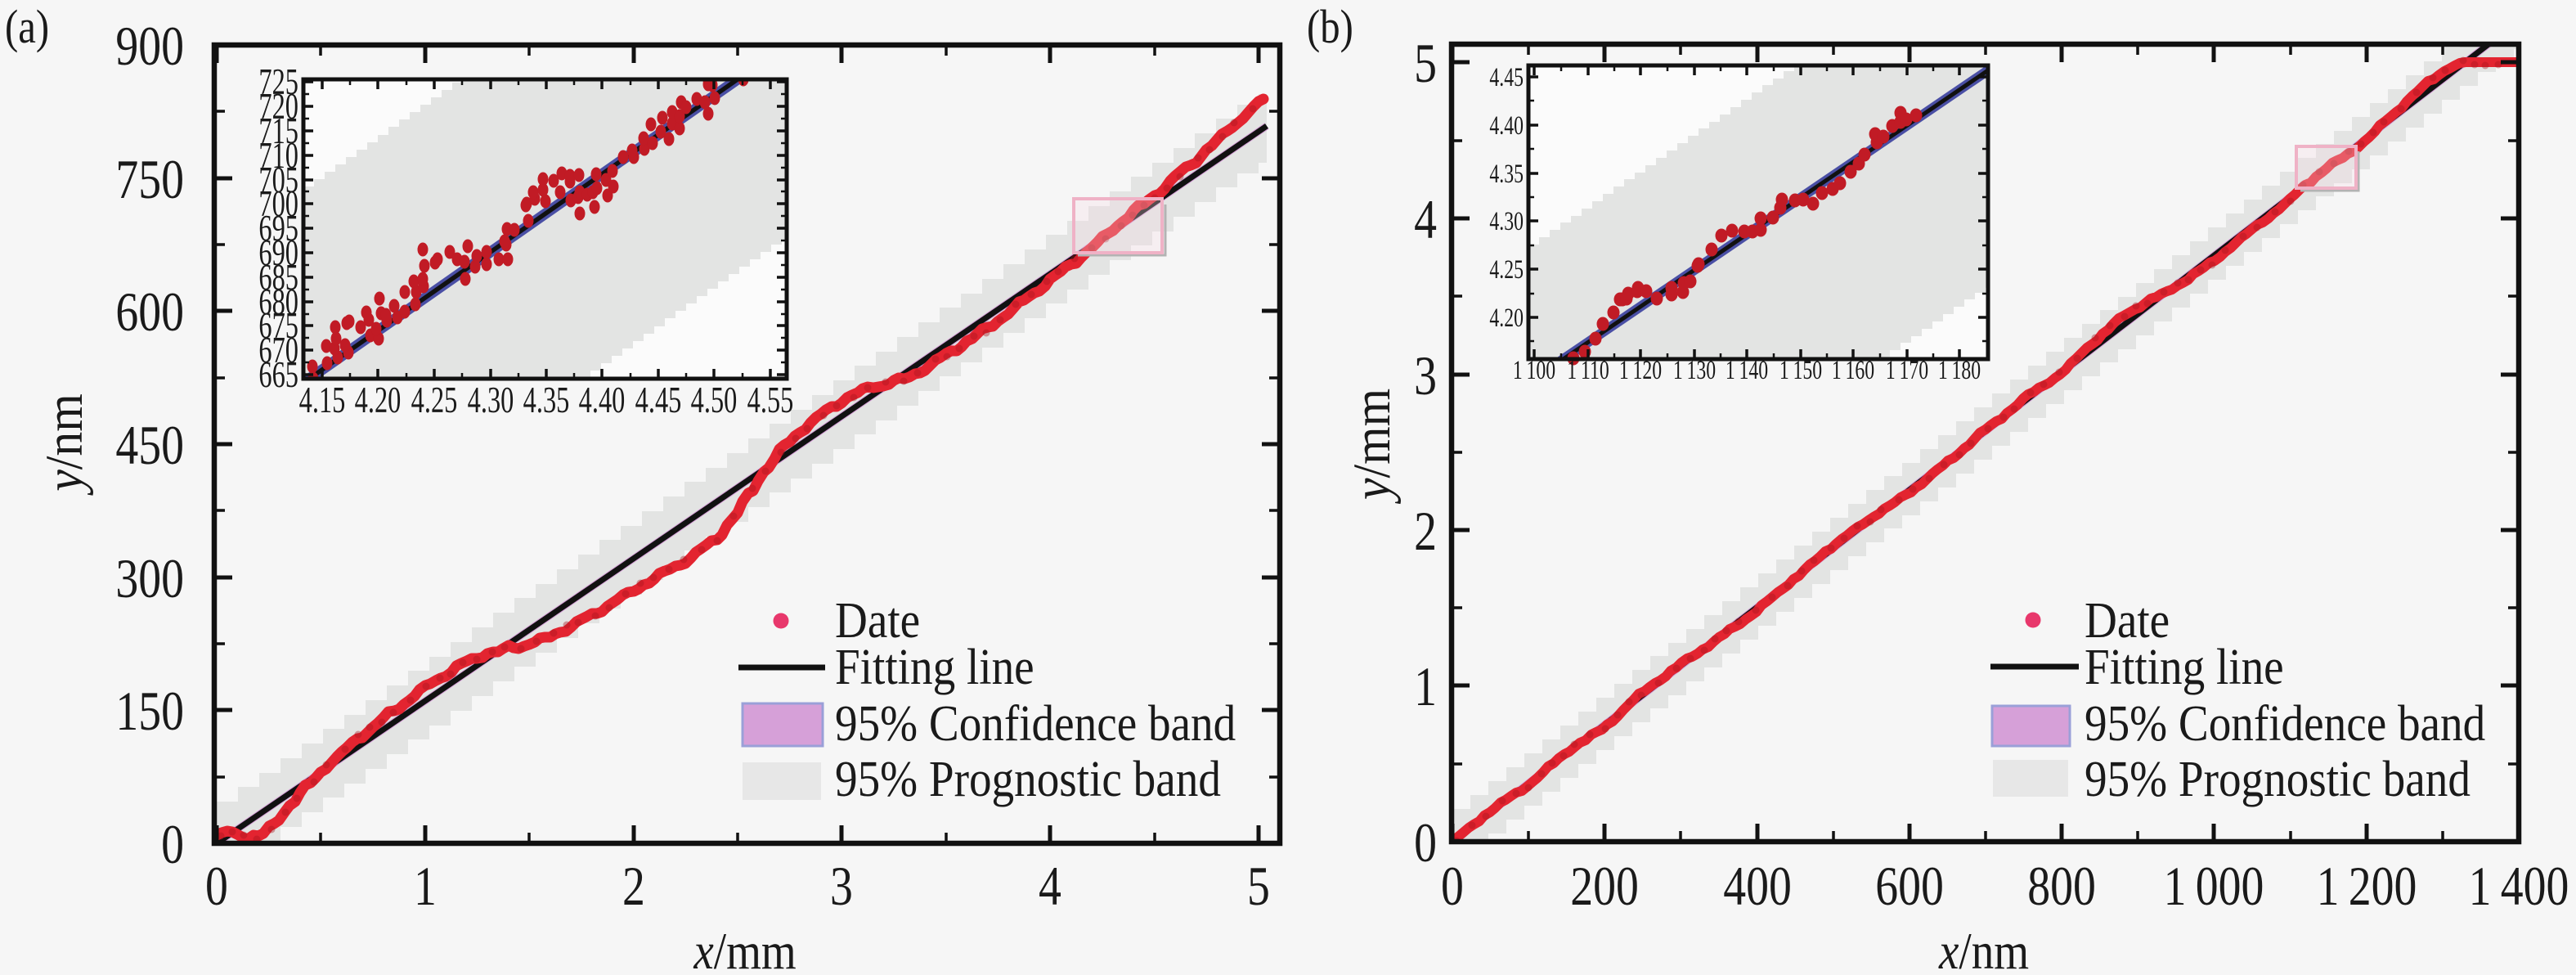 Image resolution: width=2576 pixels, height=975 pixels. Describe the element at coordinates (1534, 370) in the screenshot. I see `svg-text: 1 100` at that location.